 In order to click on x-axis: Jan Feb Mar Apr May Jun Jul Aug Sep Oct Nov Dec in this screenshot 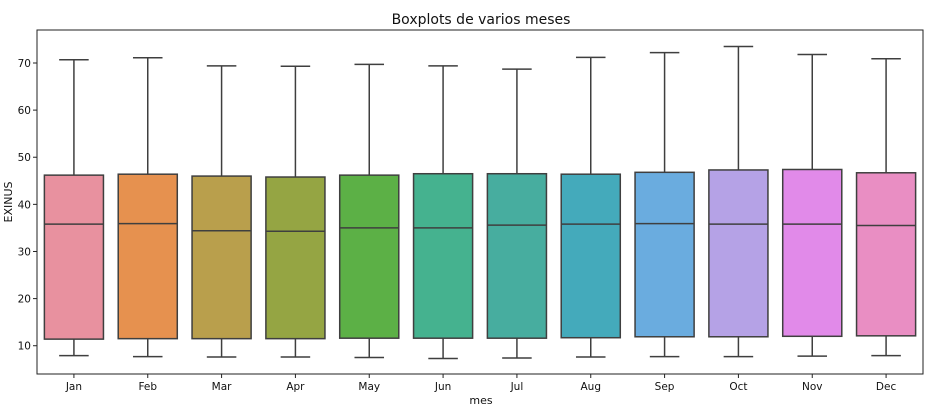, I will do `click(481, 383)`.